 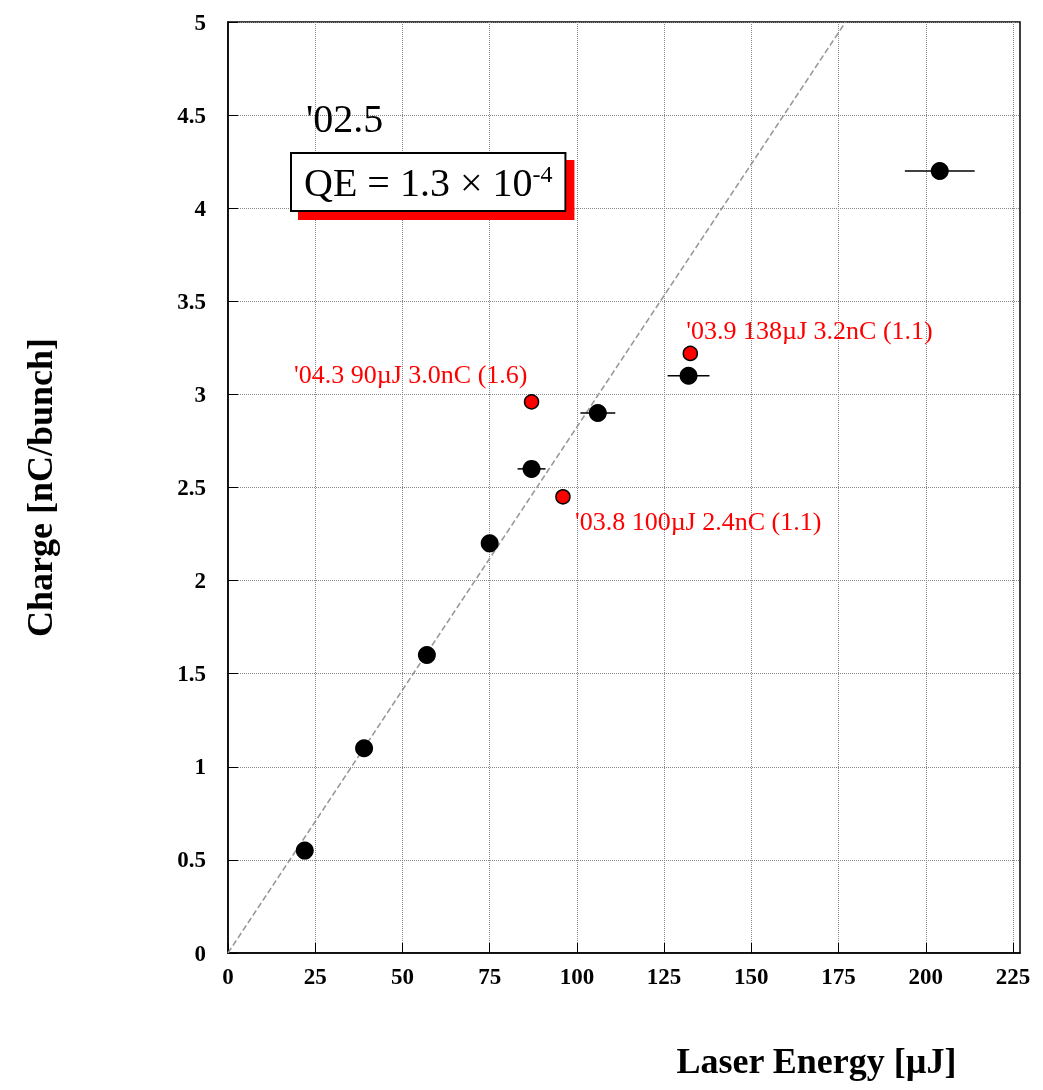 I want to click on y-tick-label: 4.5, so click(x=191, y=115).